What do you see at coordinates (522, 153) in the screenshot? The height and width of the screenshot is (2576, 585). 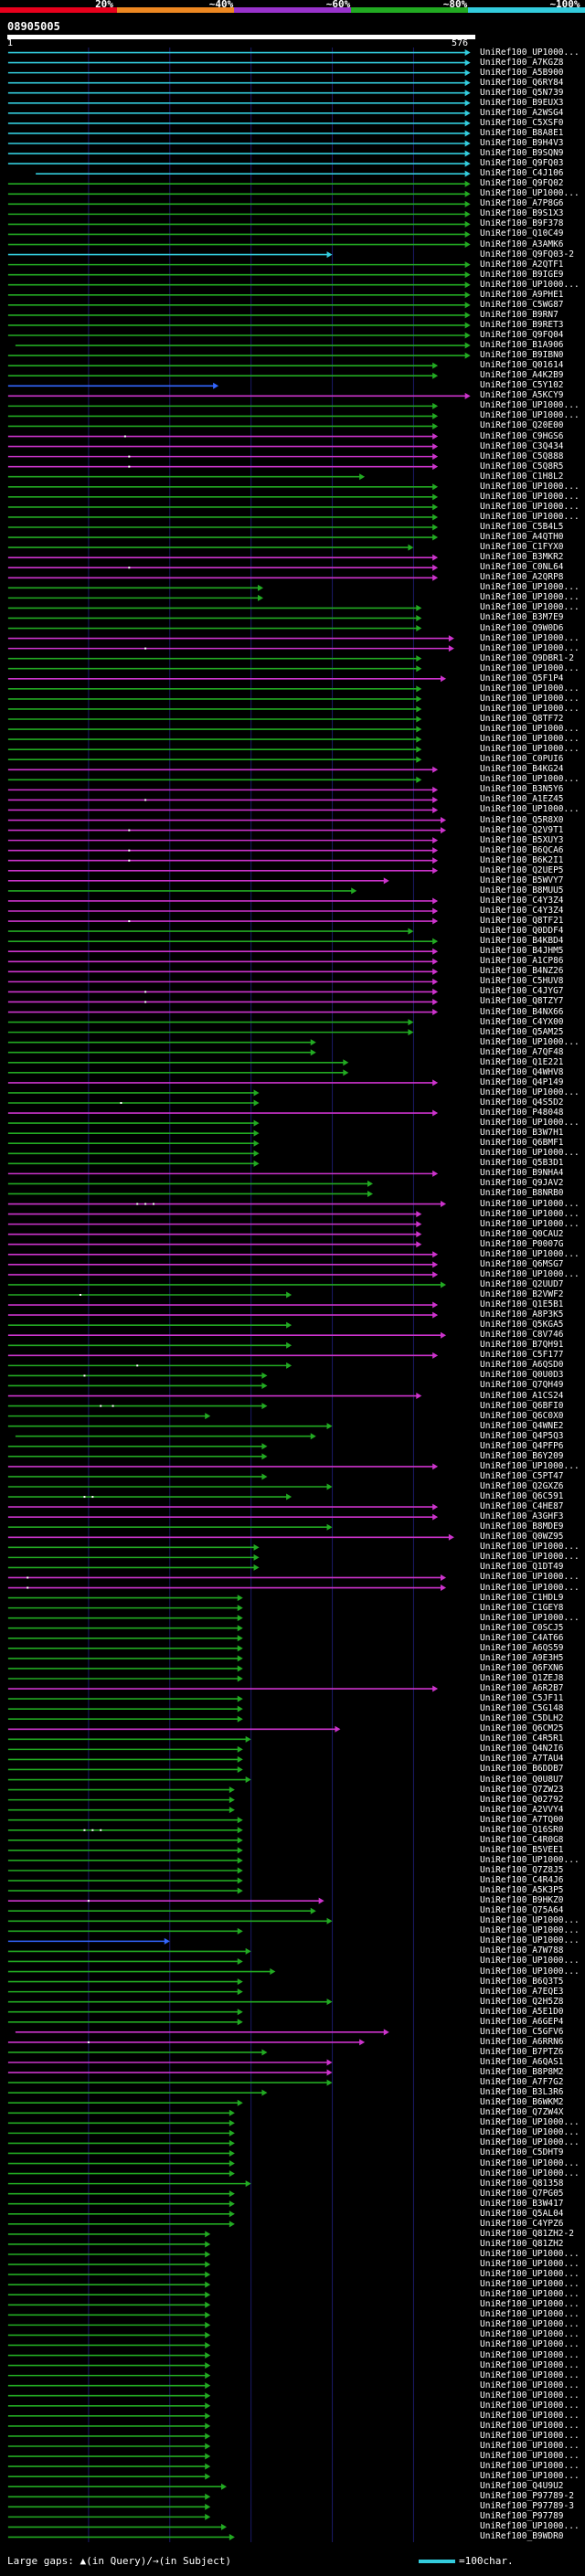 I see `hit-label: UniRef100_B9SQN9` at bounding box center [522, 153].